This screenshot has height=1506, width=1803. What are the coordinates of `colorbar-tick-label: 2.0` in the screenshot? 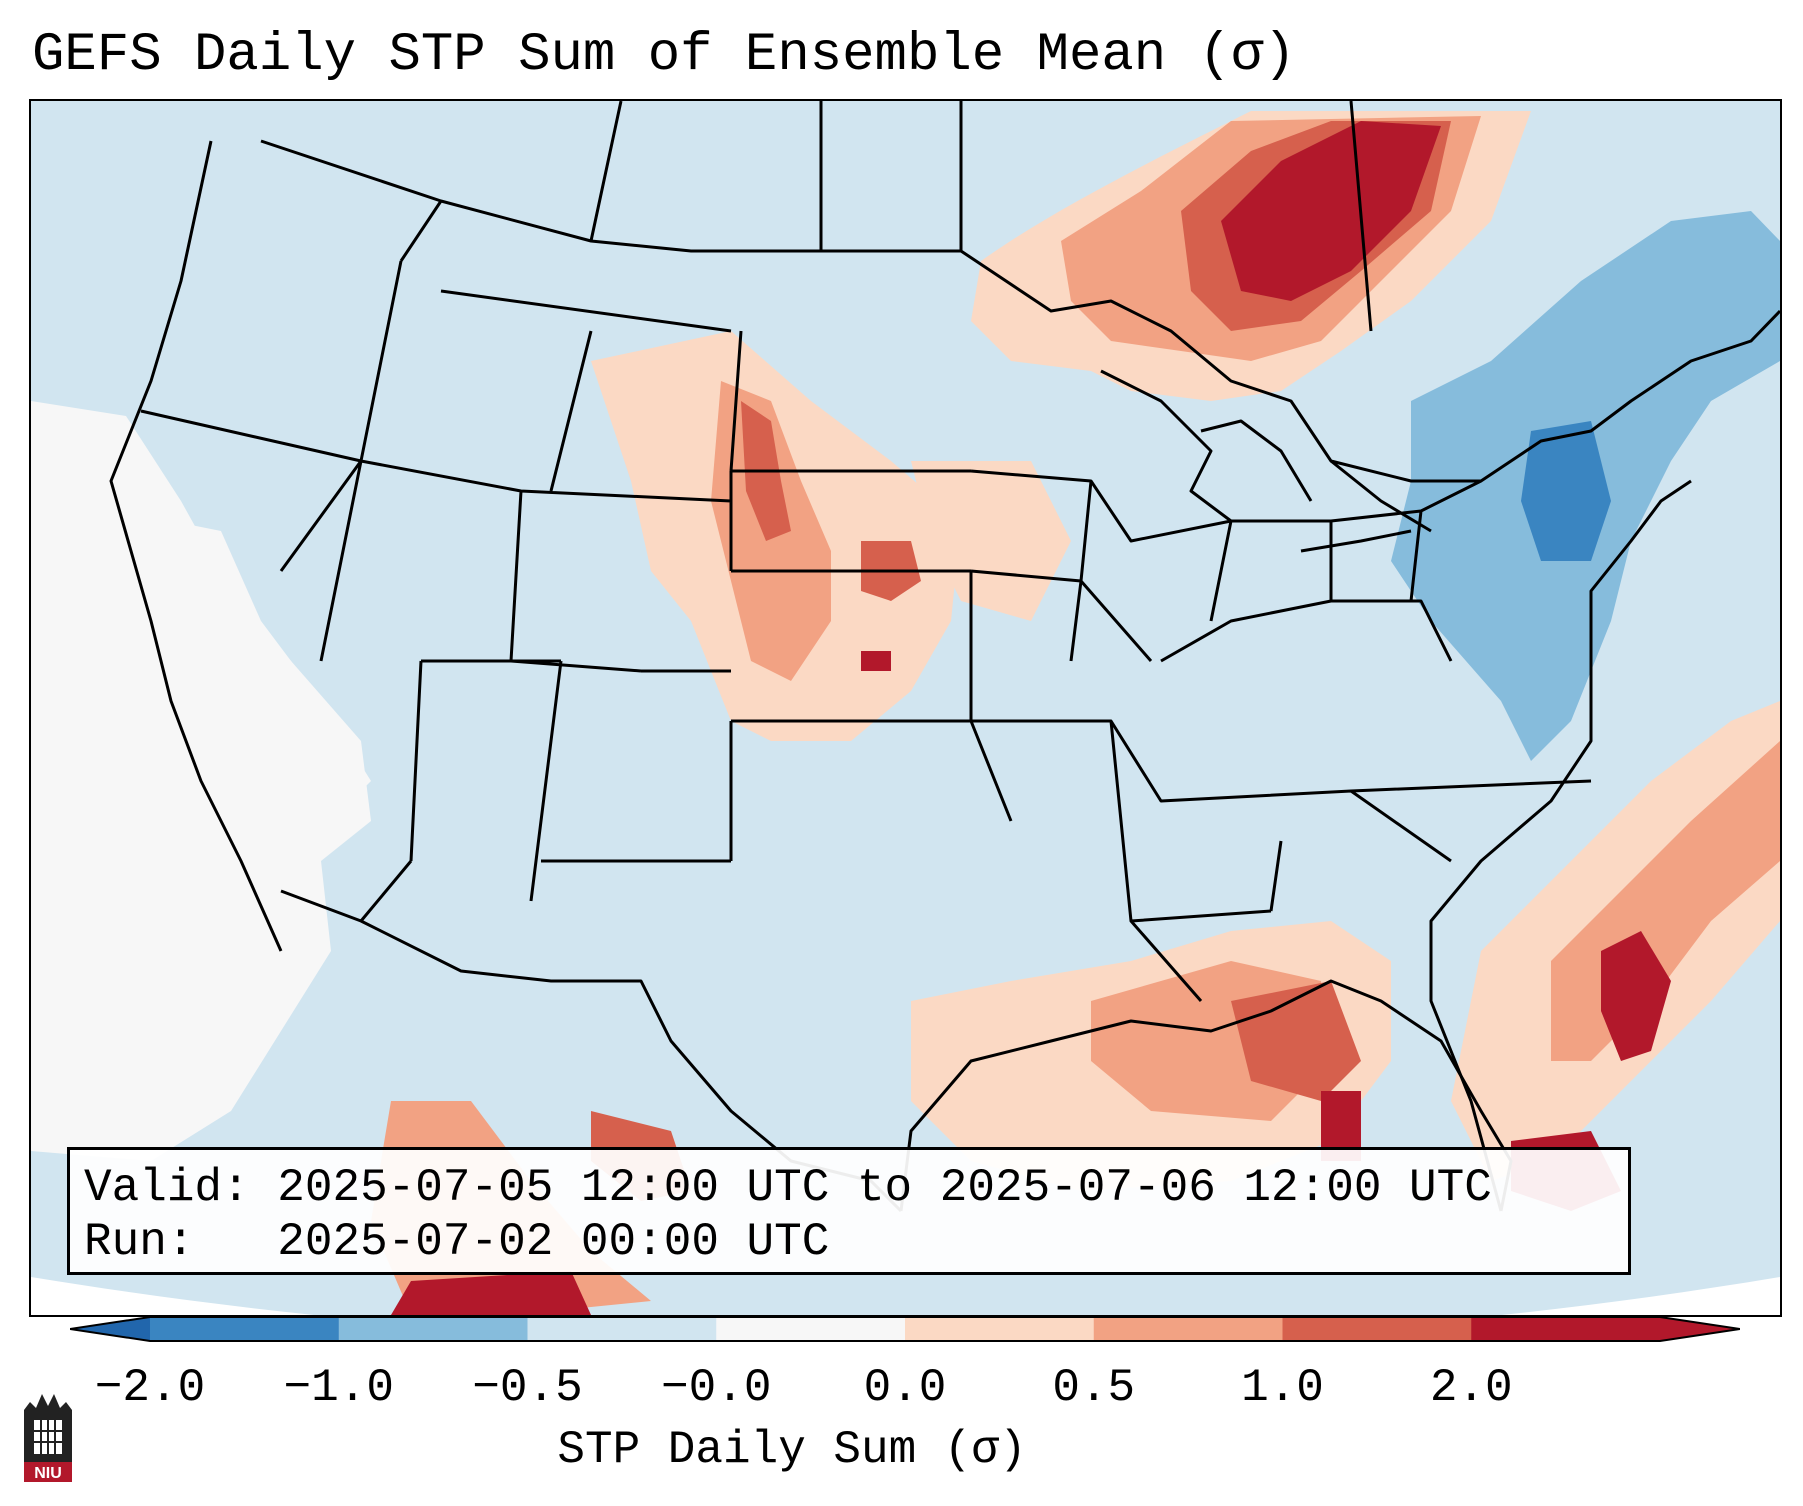 It's located at (1471, 1388).